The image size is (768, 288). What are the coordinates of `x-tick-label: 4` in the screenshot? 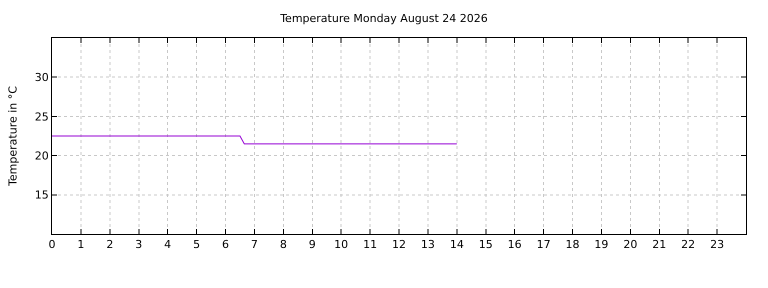 It's located at (168, 245).